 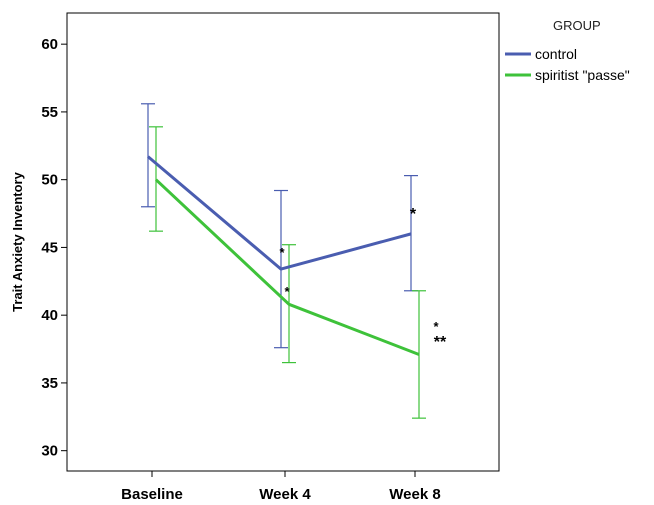 What do you see at coordinates (436, 326) in the screenshot?
I see `annotation-passe-week8-single: *` at bounding box center [436, 326].